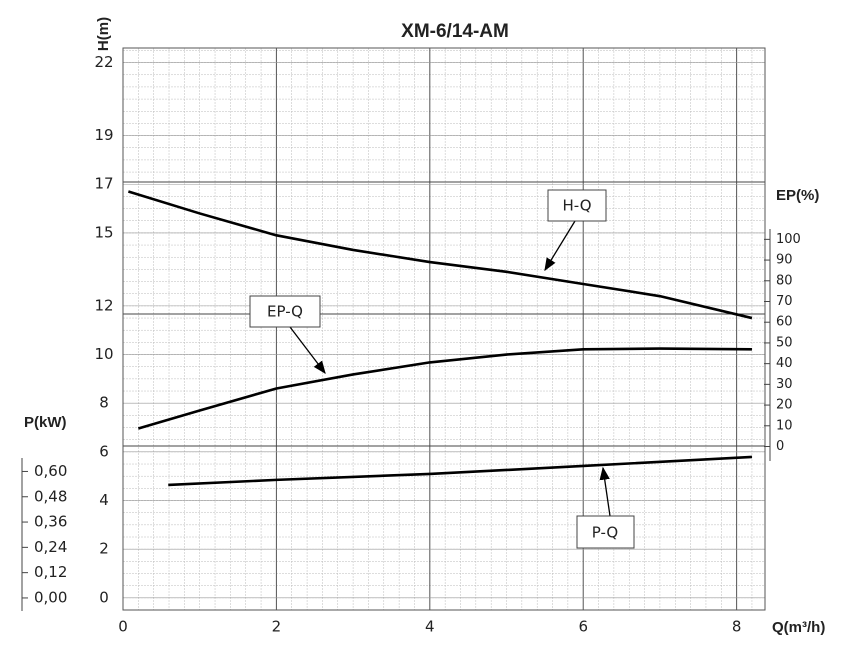 The image size is (847, 659). What do you see at coordinates (50, 597) in the screenshot?
I see `y3-tick-label: 0,00` at bounding box center [50, 597].